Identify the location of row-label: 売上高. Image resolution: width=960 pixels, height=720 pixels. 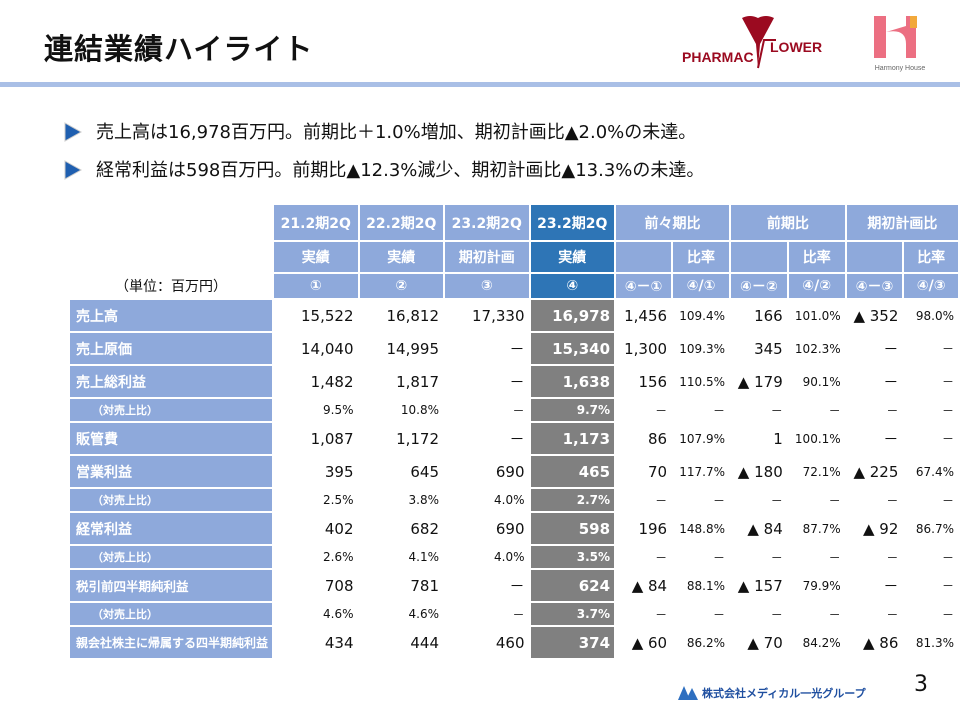
(171, 315).